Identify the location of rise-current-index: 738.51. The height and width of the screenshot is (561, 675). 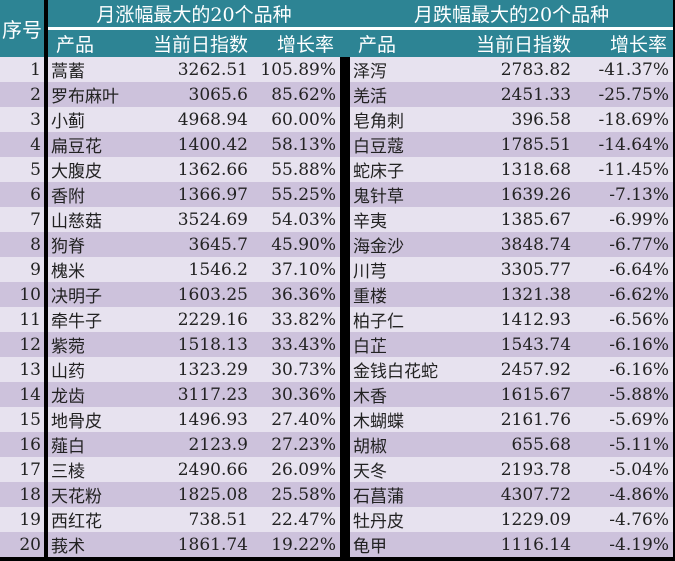
(192, 519).